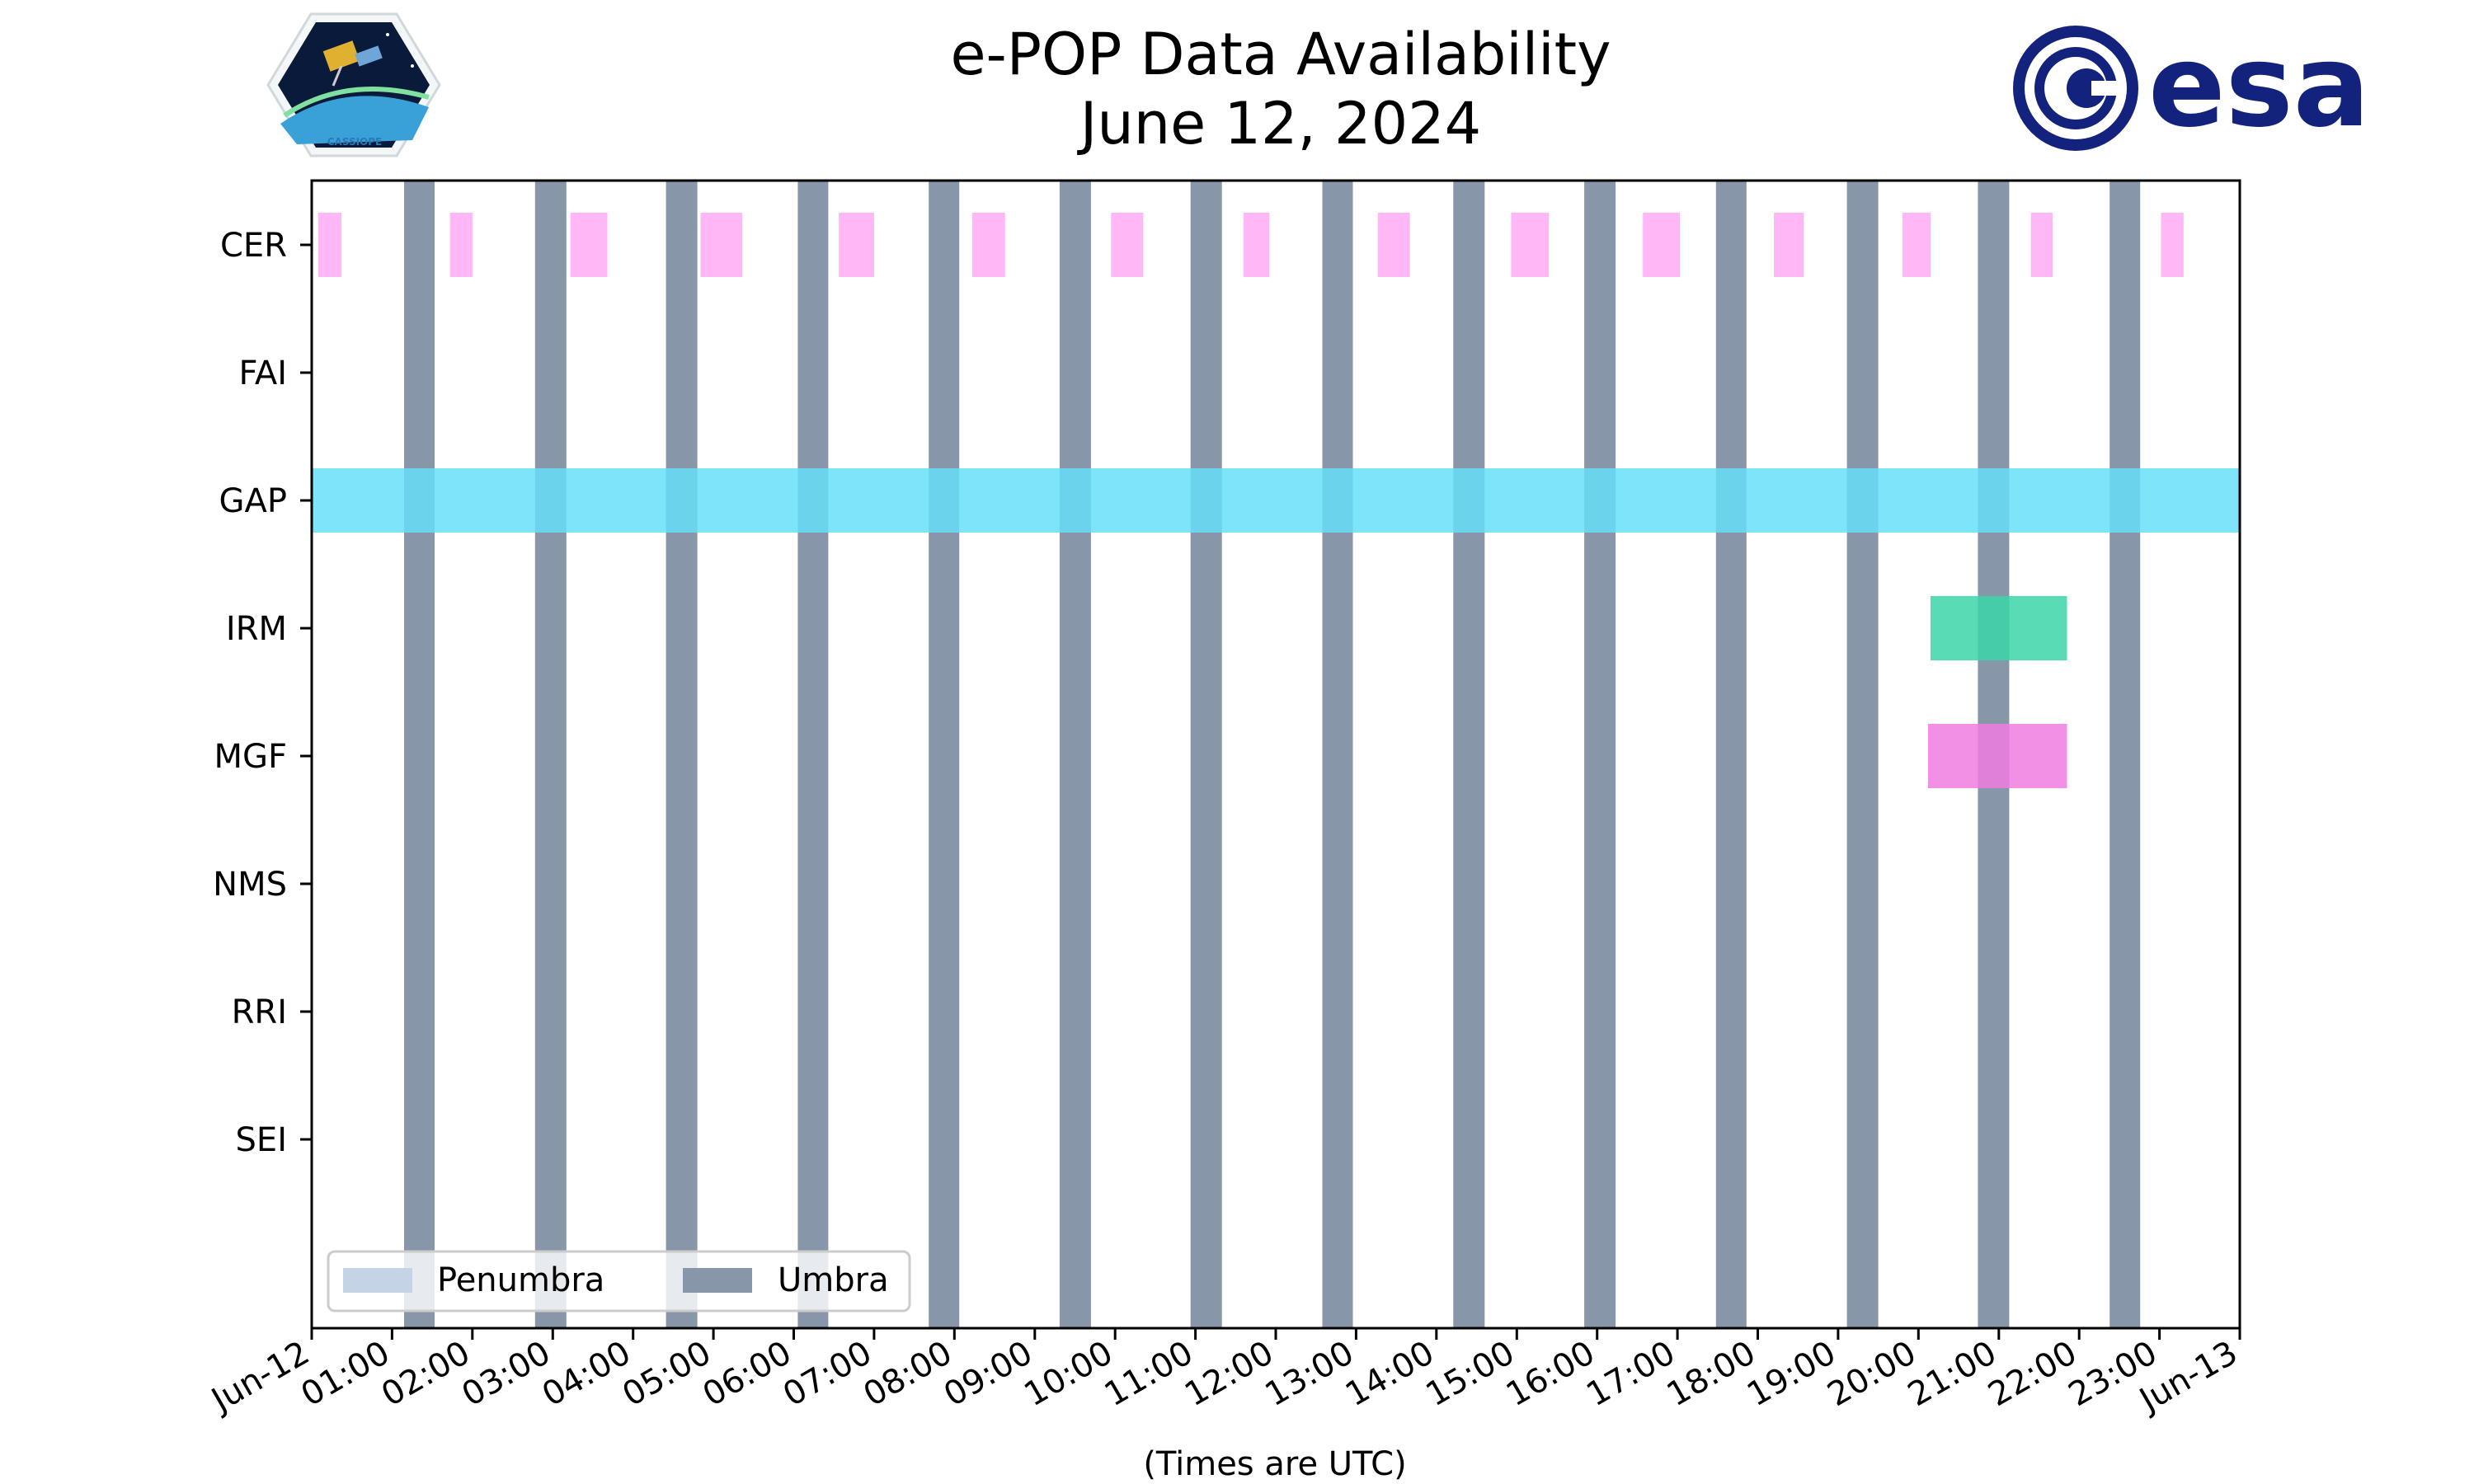 The height and width of the screenshot is (1484, 2474). What do you see at coordinates (1390, 1374) in the screenshot?
I see `x-tick-label-14: 14:00` at bounding box center [1390, 1374].